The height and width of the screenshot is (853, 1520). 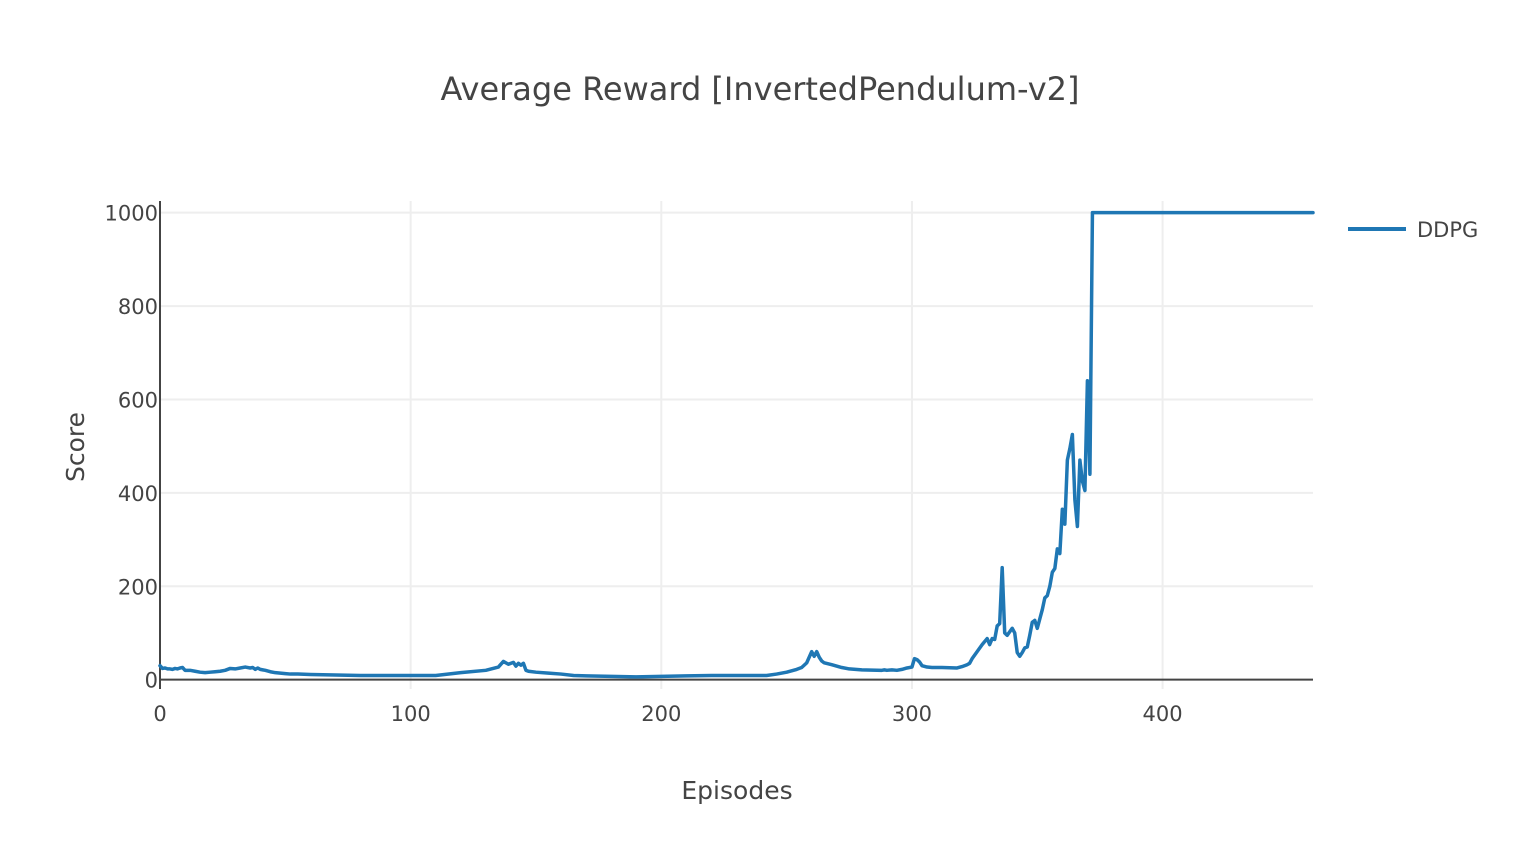 What do you see at coordinates (1163, 714) in the screenshot?
I see `x-tick-label: 400` at bounding box center [1163, 714].